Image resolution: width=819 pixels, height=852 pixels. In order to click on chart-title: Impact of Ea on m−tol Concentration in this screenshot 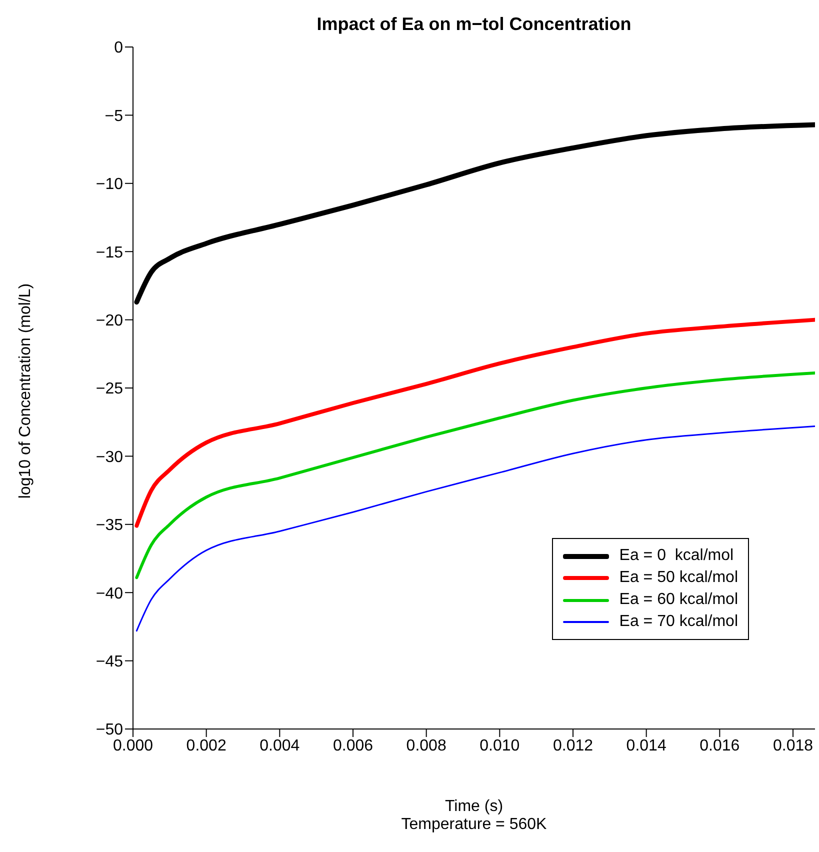, I will do `click(474, 24)`.